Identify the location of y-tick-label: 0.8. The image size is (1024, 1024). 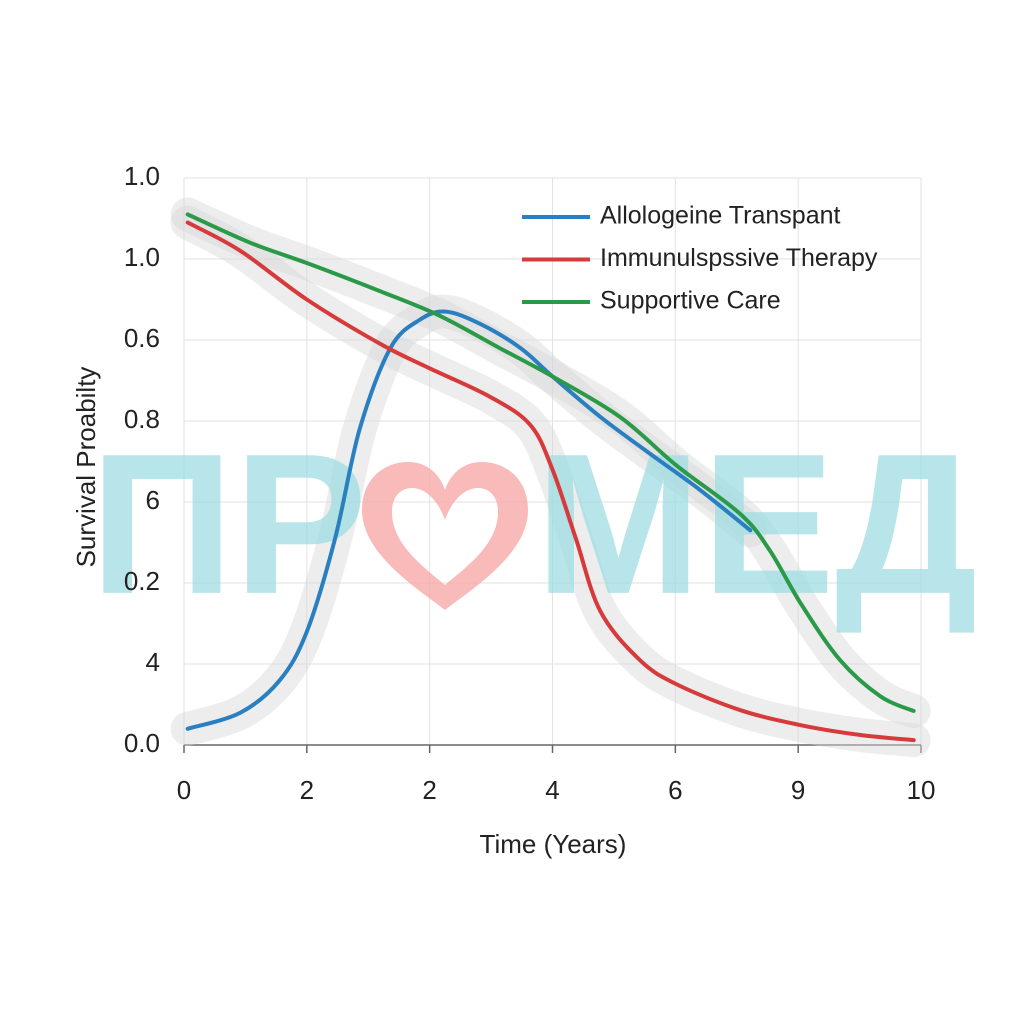
(142, 419).